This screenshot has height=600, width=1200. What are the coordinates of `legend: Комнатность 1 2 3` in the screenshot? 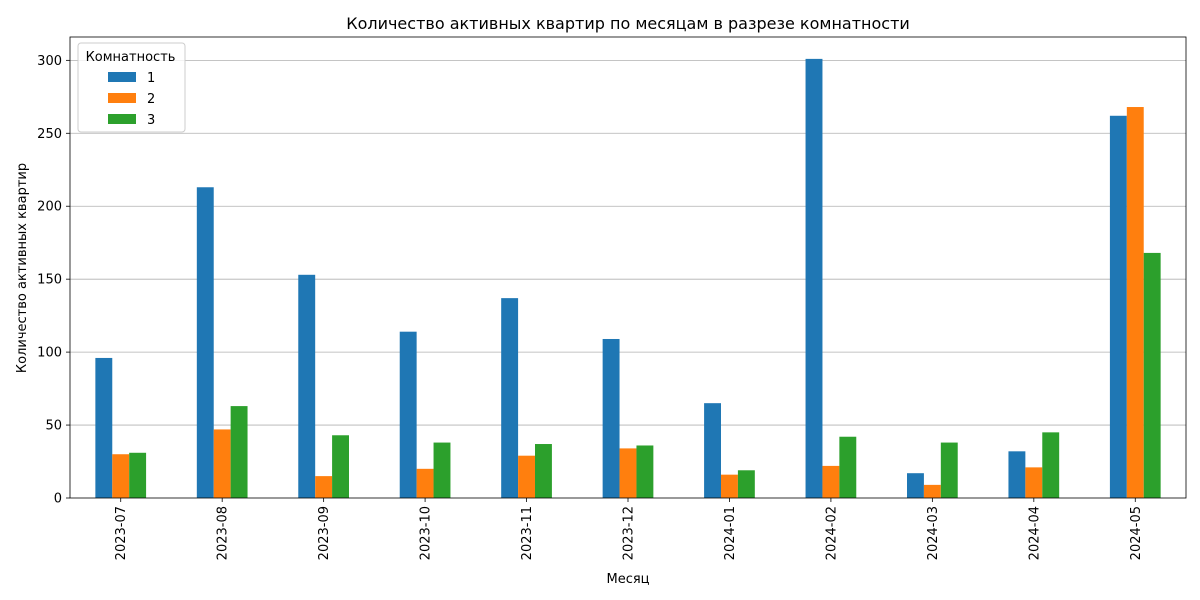 It's located at (131, 87).